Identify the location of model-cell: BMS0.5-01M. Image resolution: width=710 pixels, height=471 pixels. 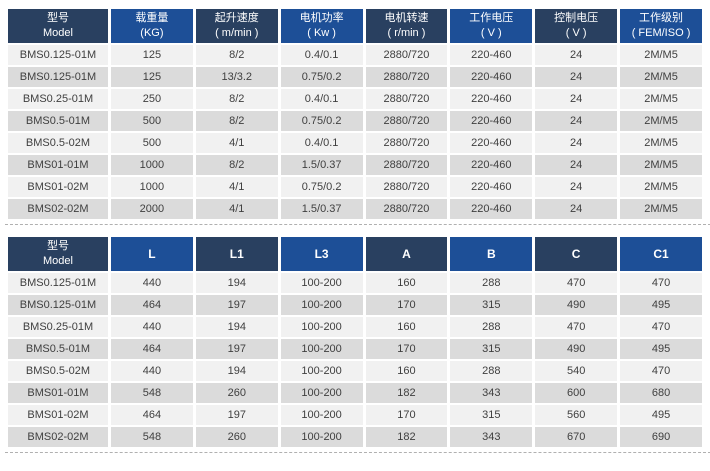
(58, 349).